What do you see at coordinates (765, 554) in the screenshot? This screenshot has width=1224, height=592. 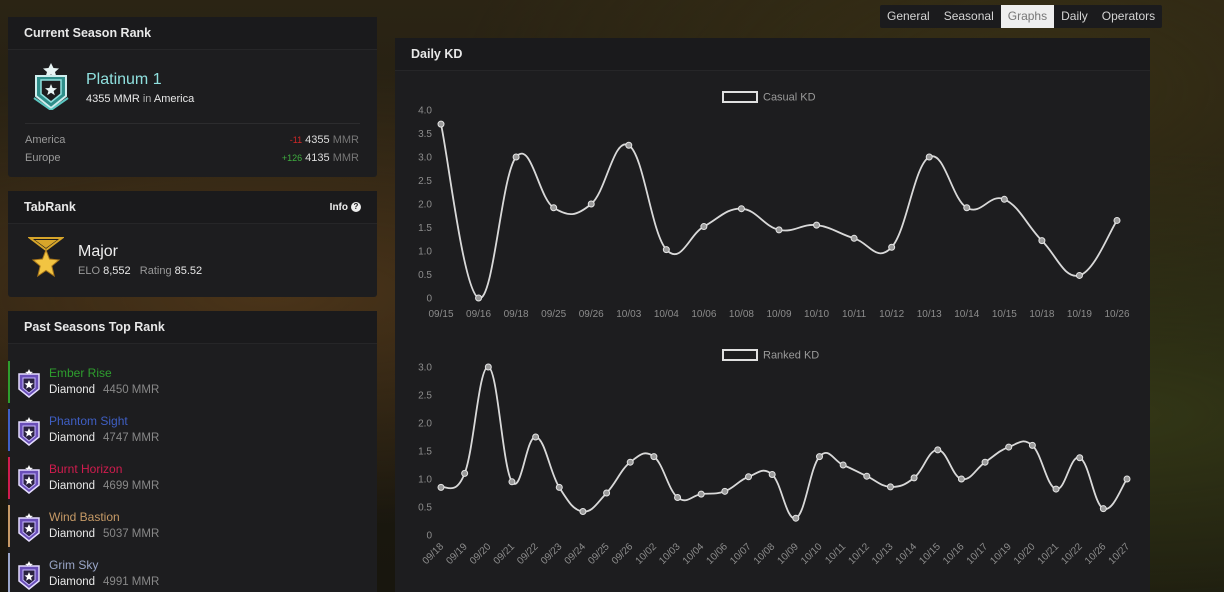 I see `x-tick-label: 10/08` at bounding box center [765, 554].